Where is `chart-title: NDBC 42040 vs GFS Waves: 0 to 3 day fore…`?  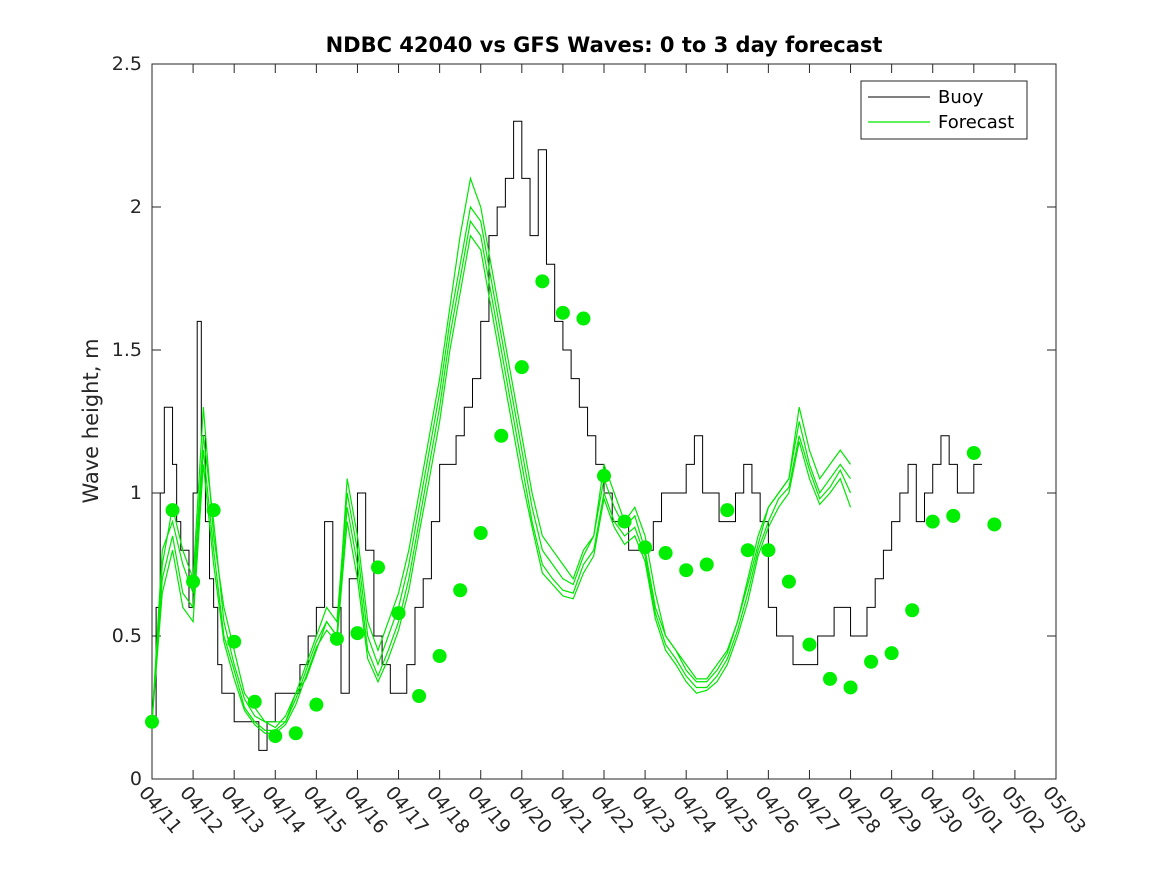
chart-title: NDBC 42040 vs GFS Waves: 0 to 3 day fore… is located at coordinates (604, 45).